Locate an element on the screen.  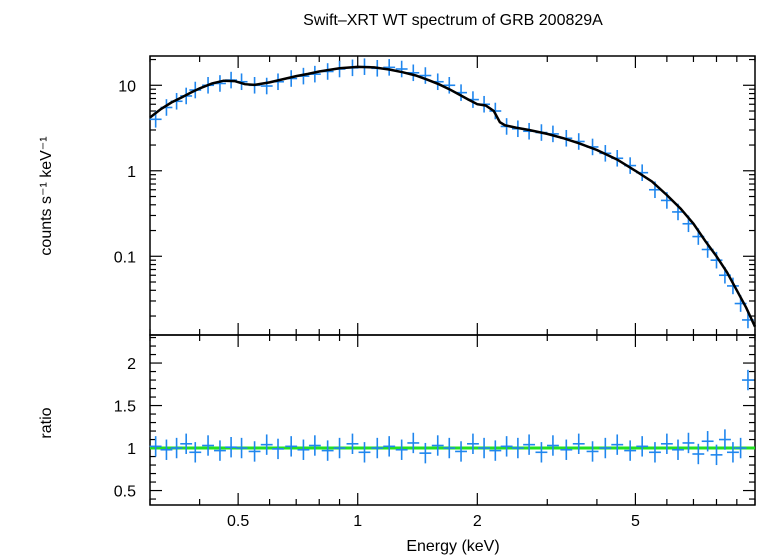
y-tick-label: 10 is located at coordinates (127, 86).